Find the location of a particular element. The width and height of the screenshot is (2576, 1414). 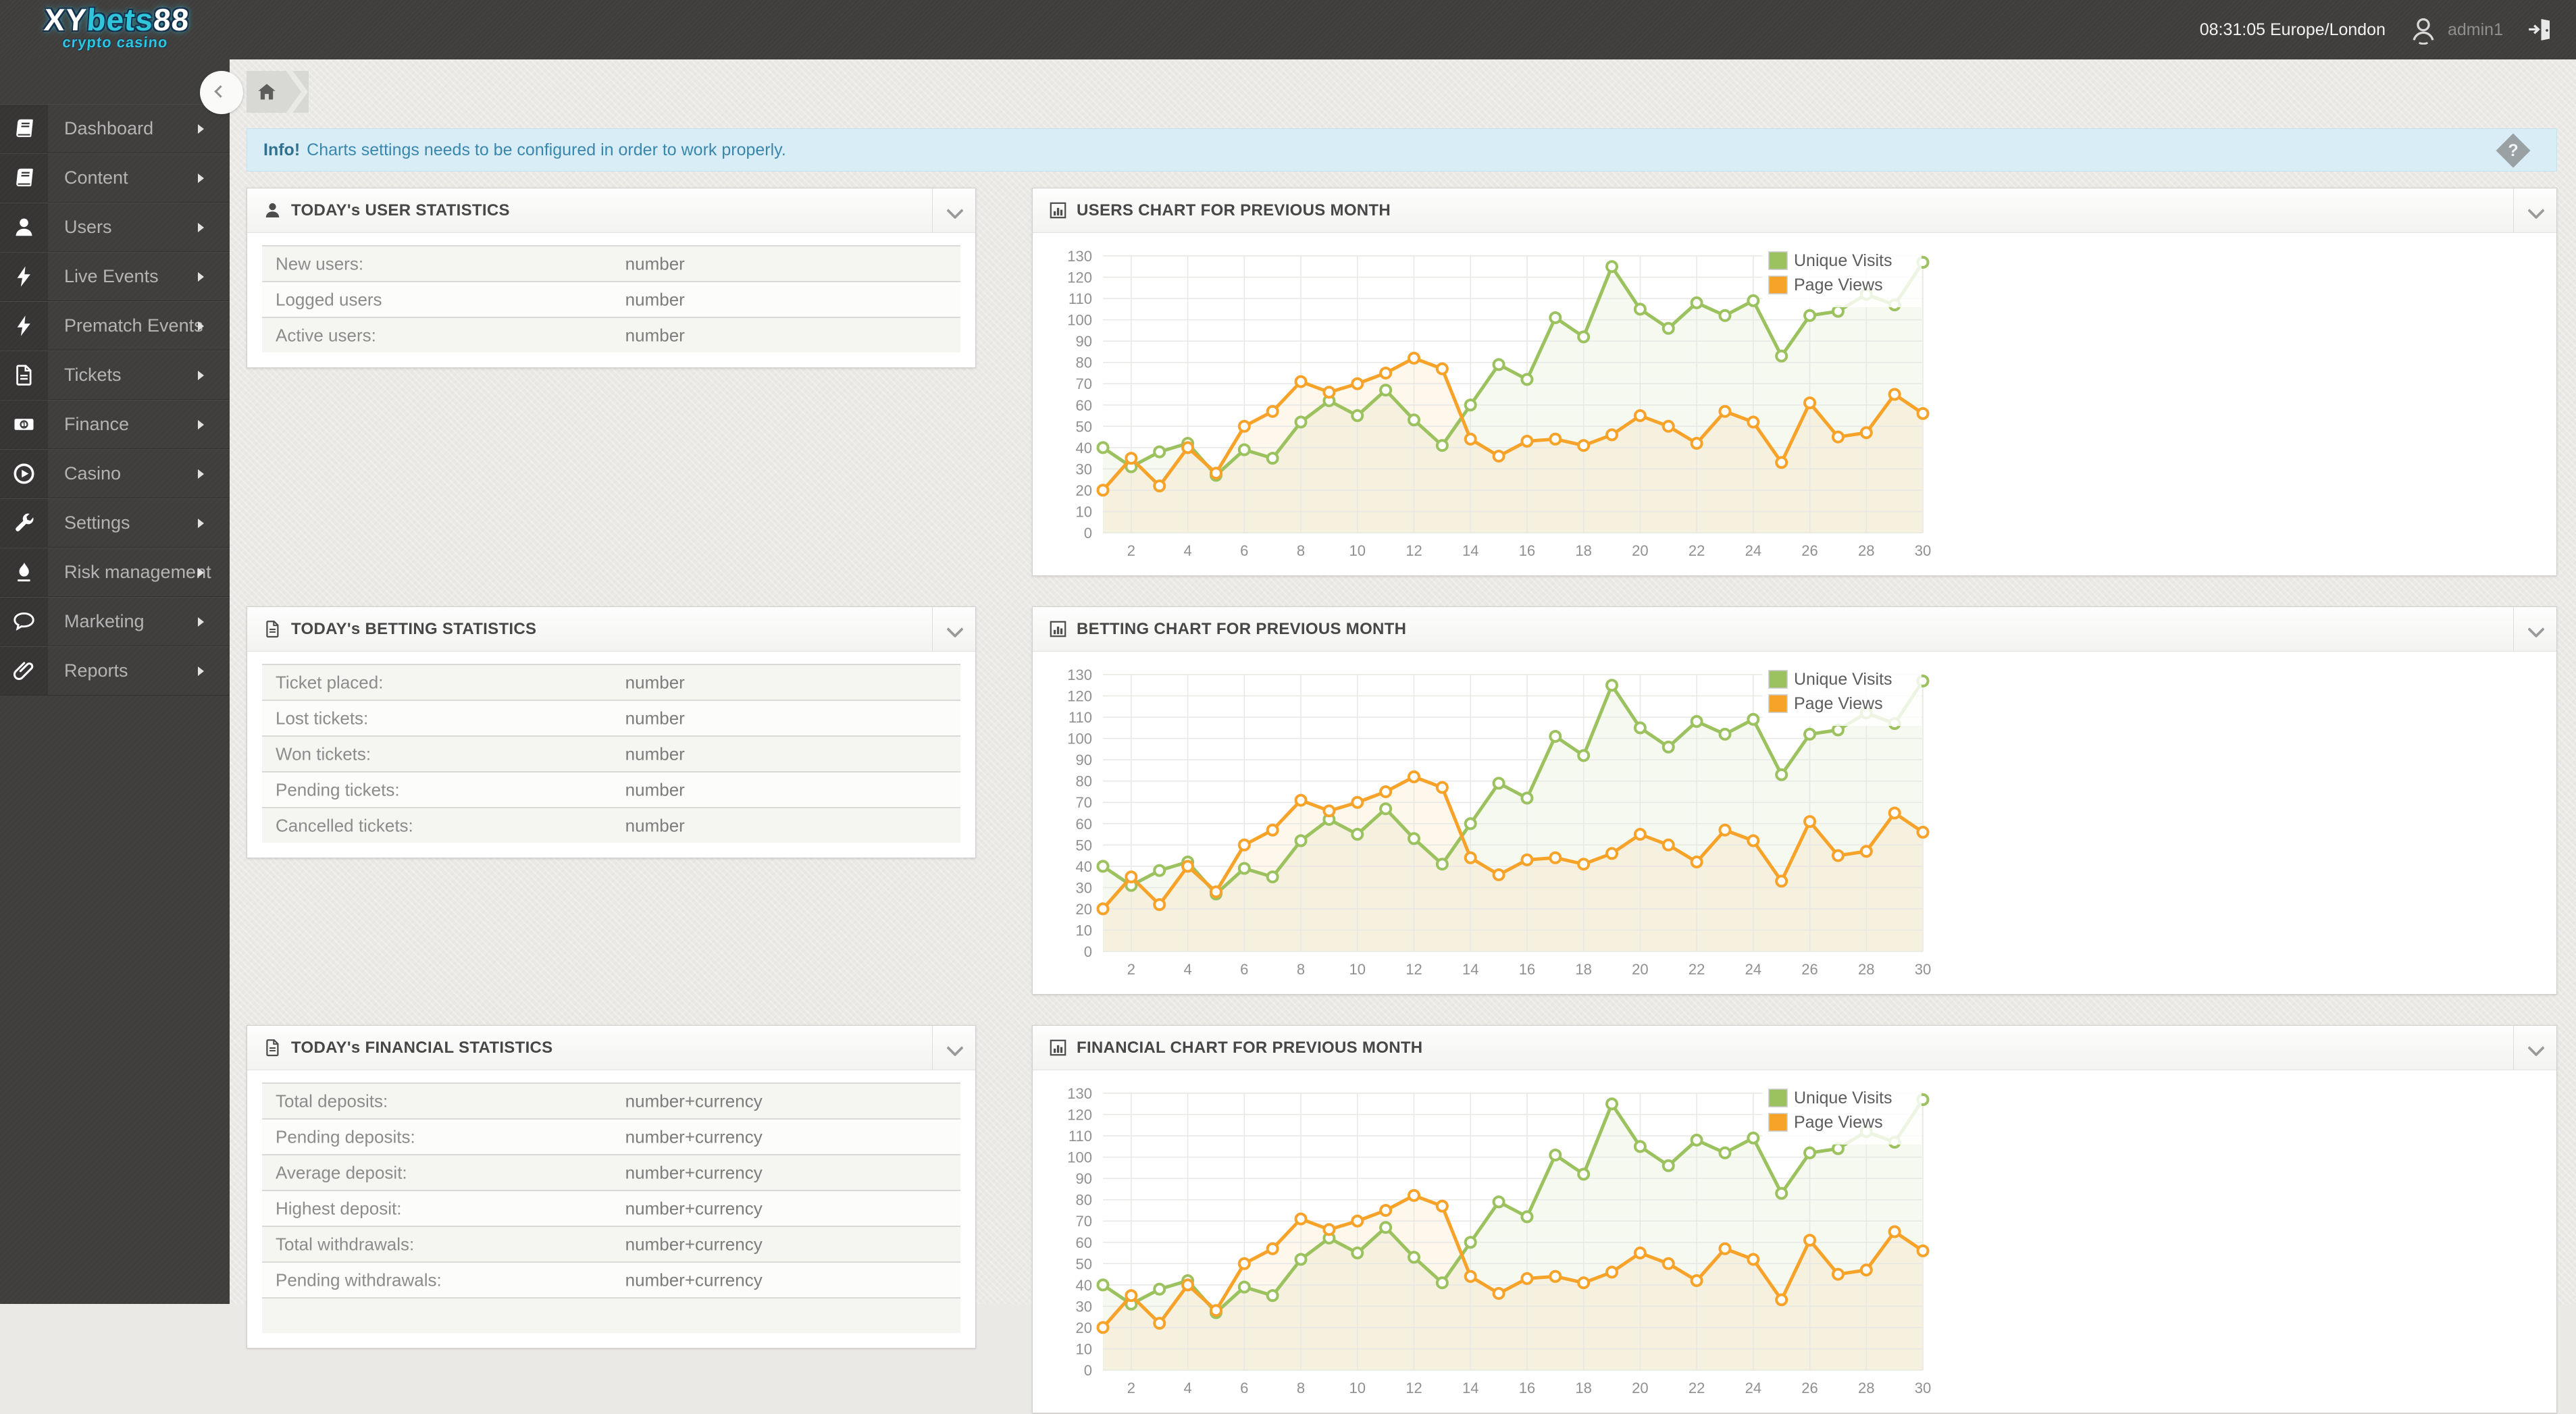

bar-chart-icon is located at coordinates (1058, 210).